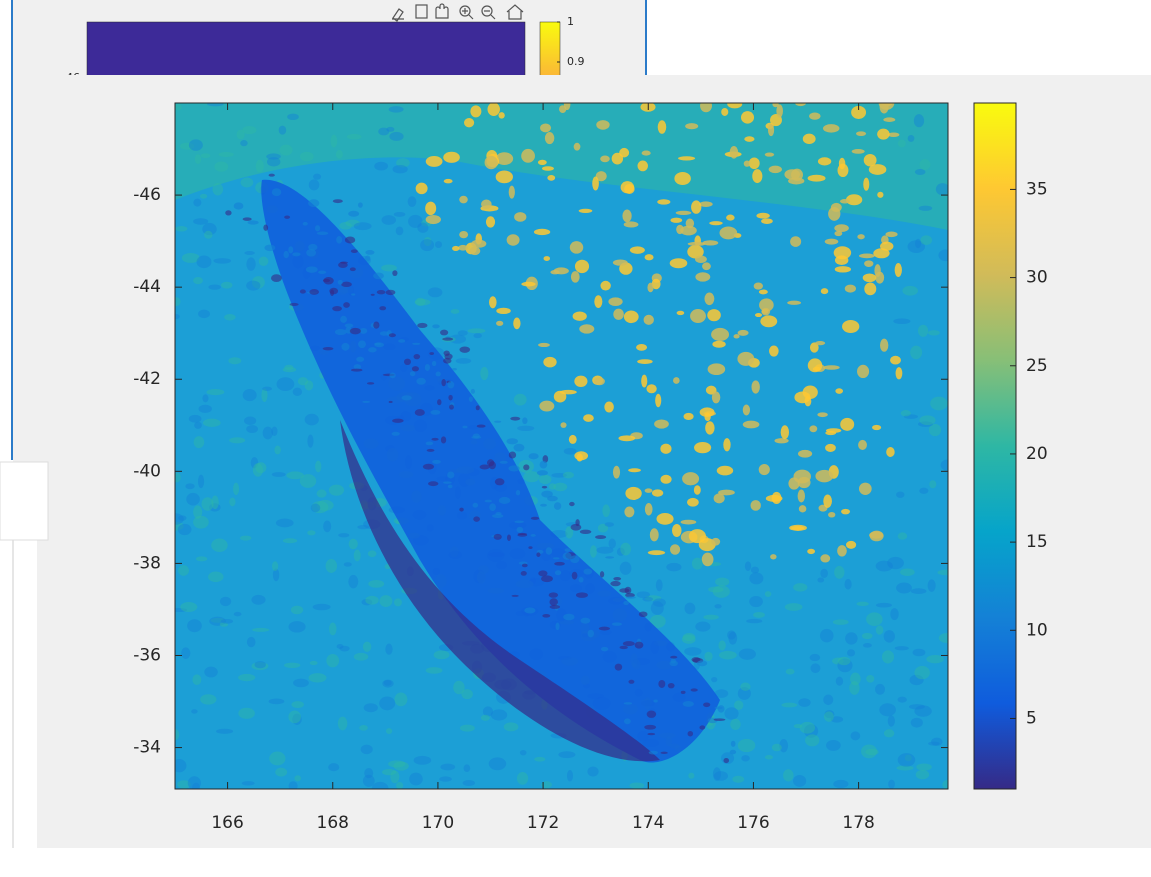 The width and height of the screenshot is (1151, 877). I want to click on datatip-icon, so click(421, 11).